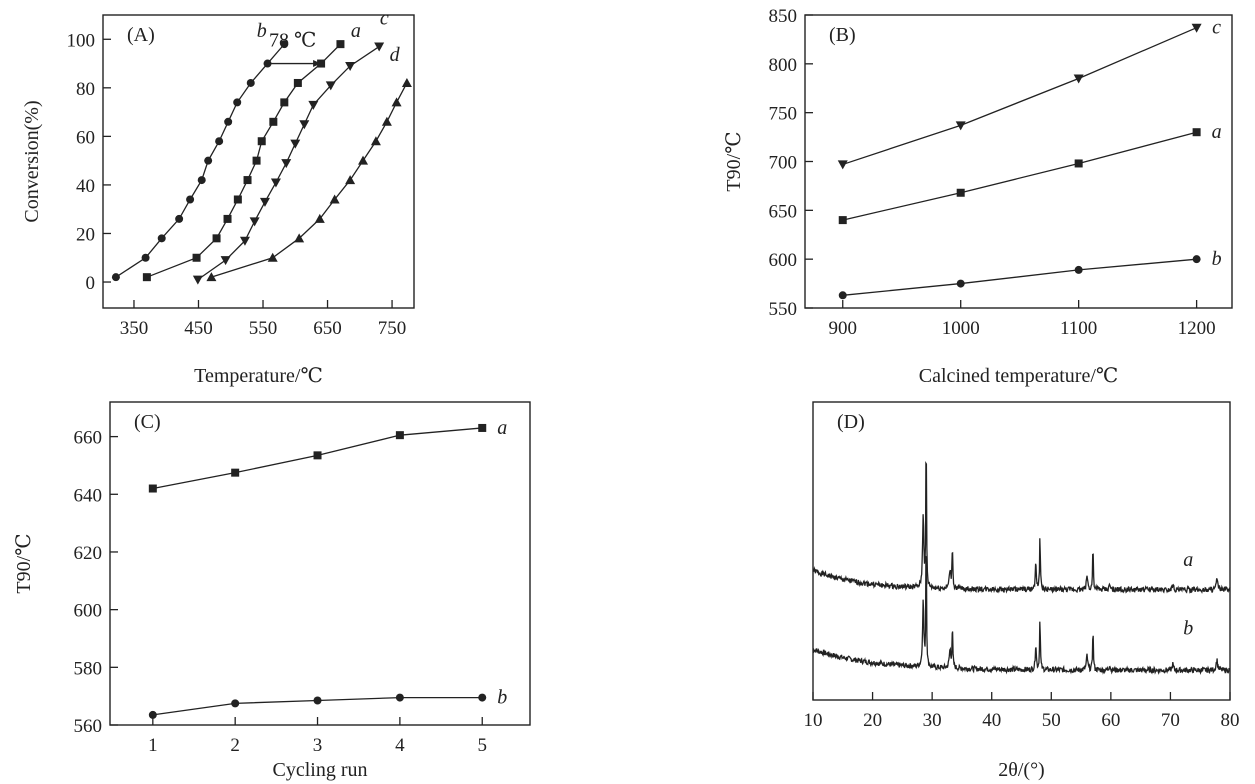  I want to click on series-label-d: d, so click(395, 55).